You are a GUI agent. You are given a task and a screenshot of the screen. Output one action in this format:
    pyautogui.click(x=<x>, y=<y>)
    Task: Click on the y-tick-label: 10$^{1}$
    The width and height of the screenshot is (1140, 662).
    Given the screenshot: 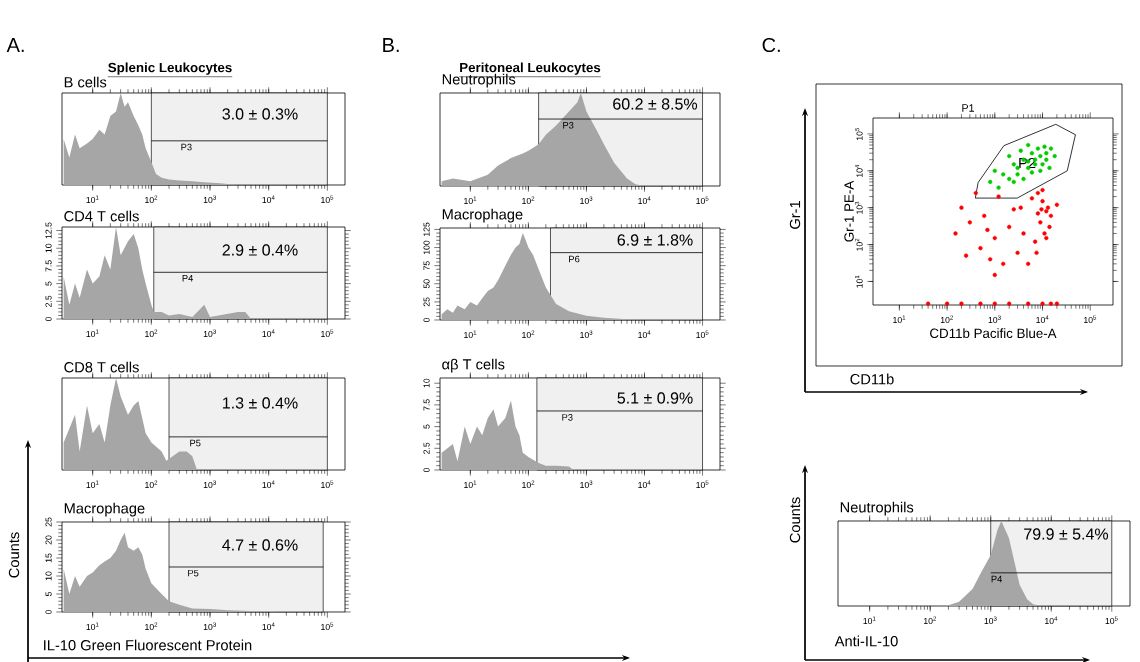 What is the action you would take?
    pyautogui.click(x=858, y=281)
    